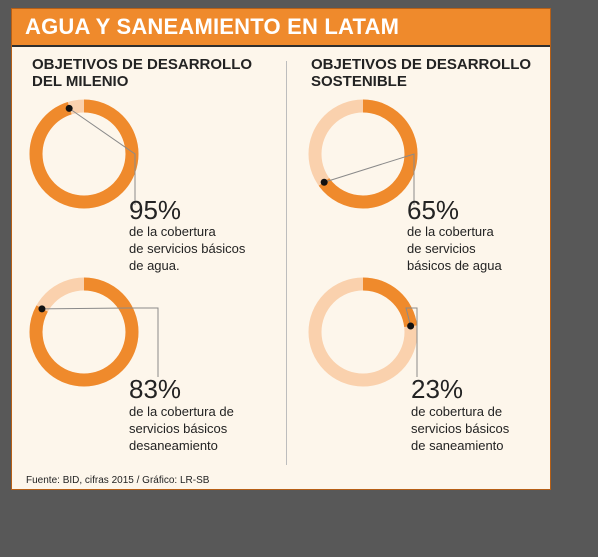  What do you see at coordinates (154, 265) in the screenshot?
I see `description-line: de agua.` at bounding box center [154, 265].